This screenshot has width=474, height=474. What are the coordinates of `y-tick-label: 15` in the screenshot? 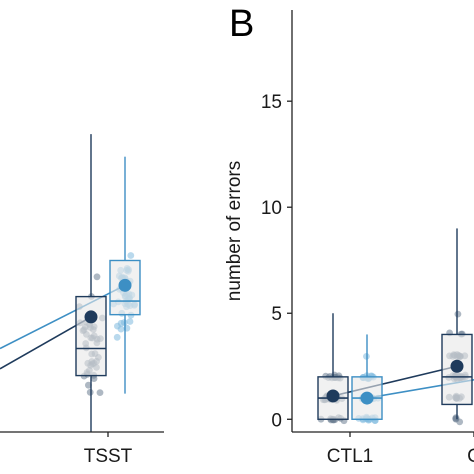 It's located at (271, 102).